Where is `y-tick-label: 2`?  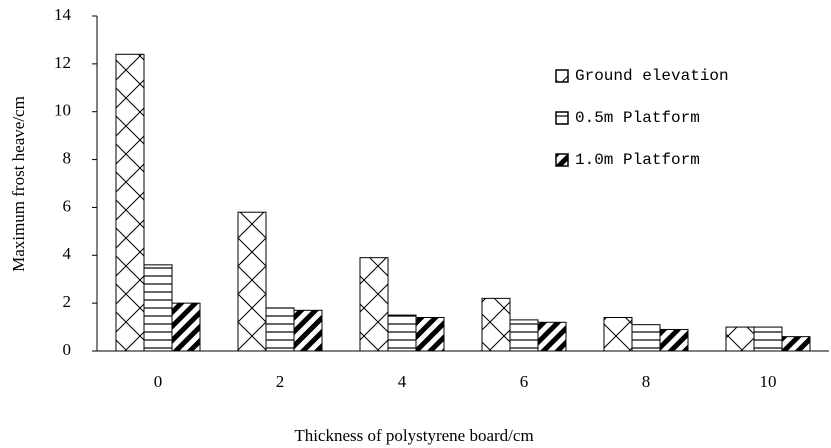 y-tick-label: 2 is located at coordinates (67, 301).